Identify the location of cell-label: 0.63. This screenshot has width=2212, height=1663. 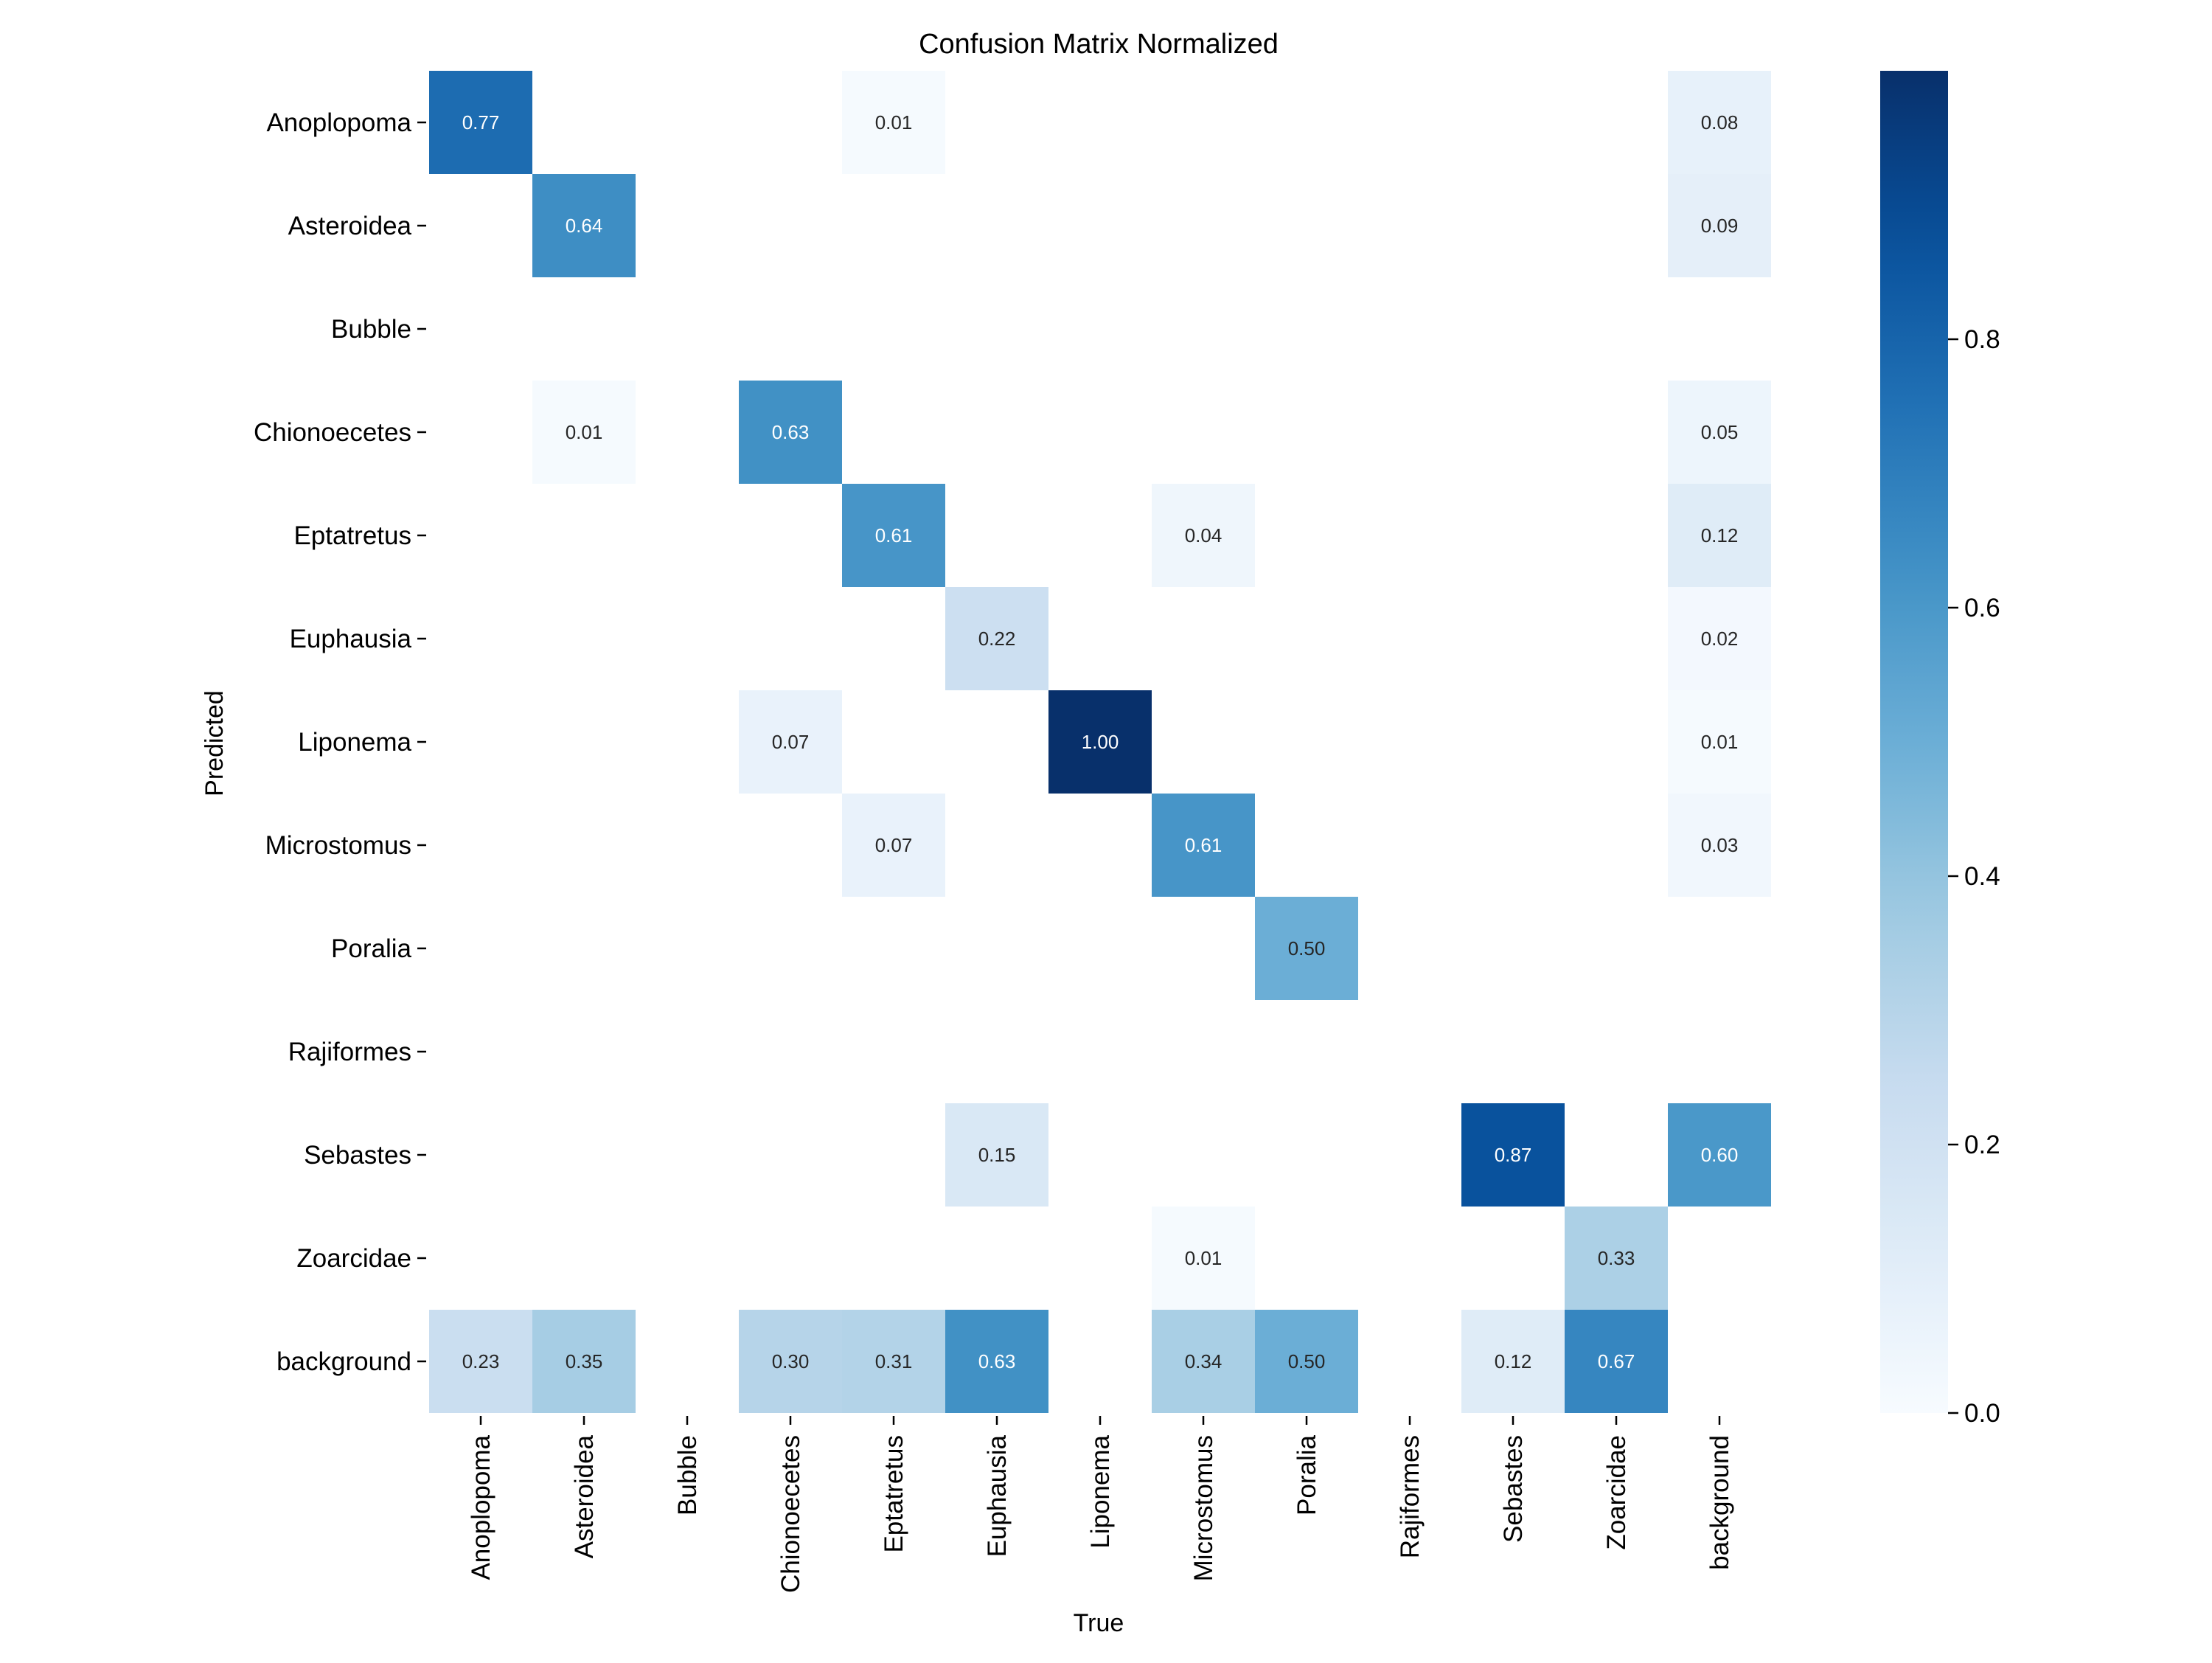
(791, 432).